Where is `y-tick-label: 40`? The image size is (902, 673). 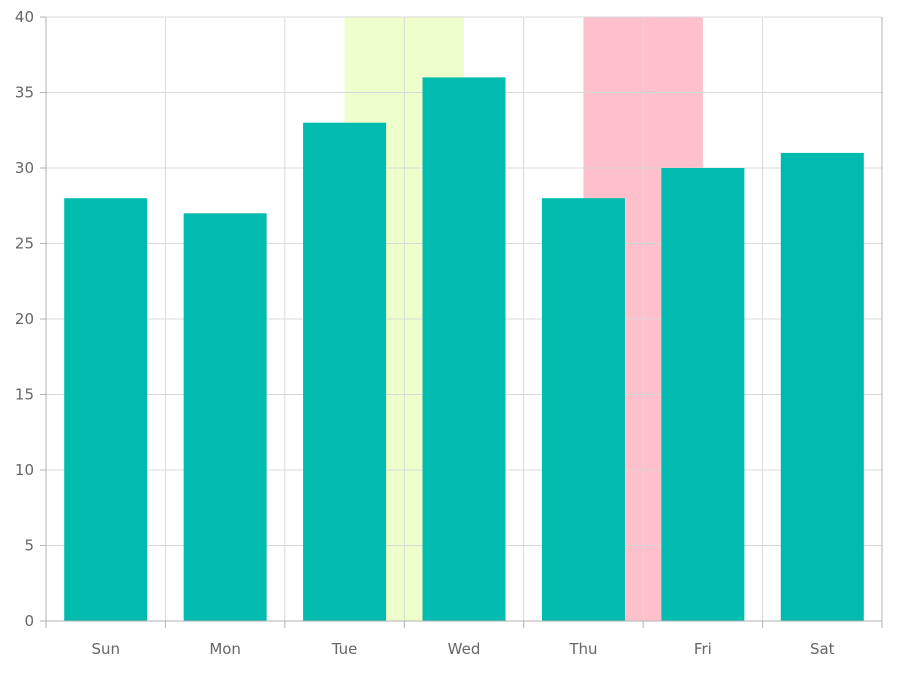
y-tick-label: 40 is located at coordinates (24, 17).